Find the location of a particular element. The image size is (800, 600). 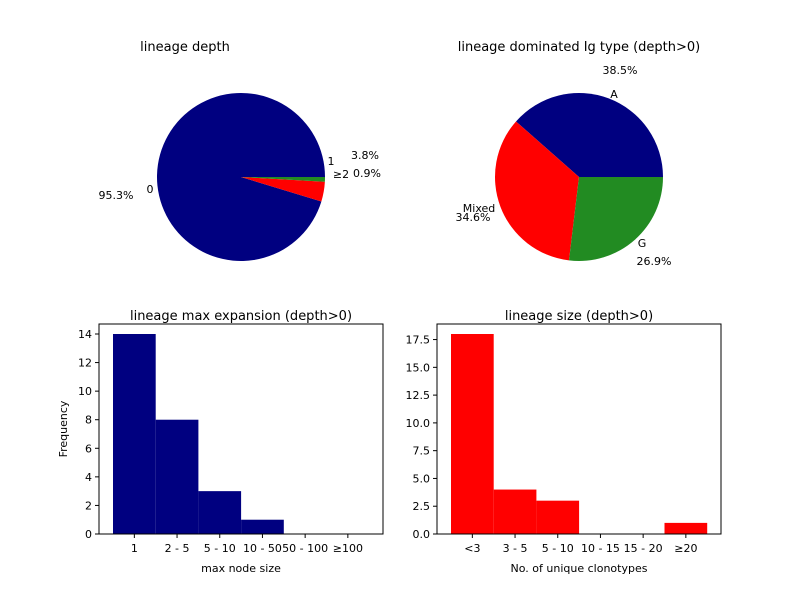

y-tick-label: 2.5 is located at coordinates (422, 506).